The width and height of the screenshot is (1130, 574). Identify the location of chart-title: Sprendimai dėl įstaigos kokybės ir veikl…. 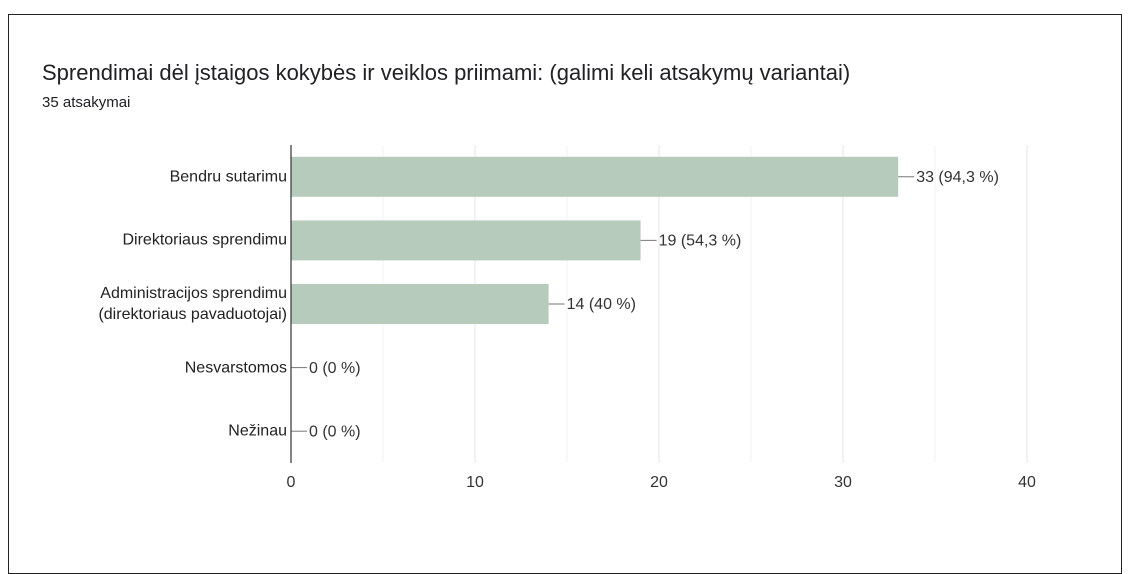
(446, 72).